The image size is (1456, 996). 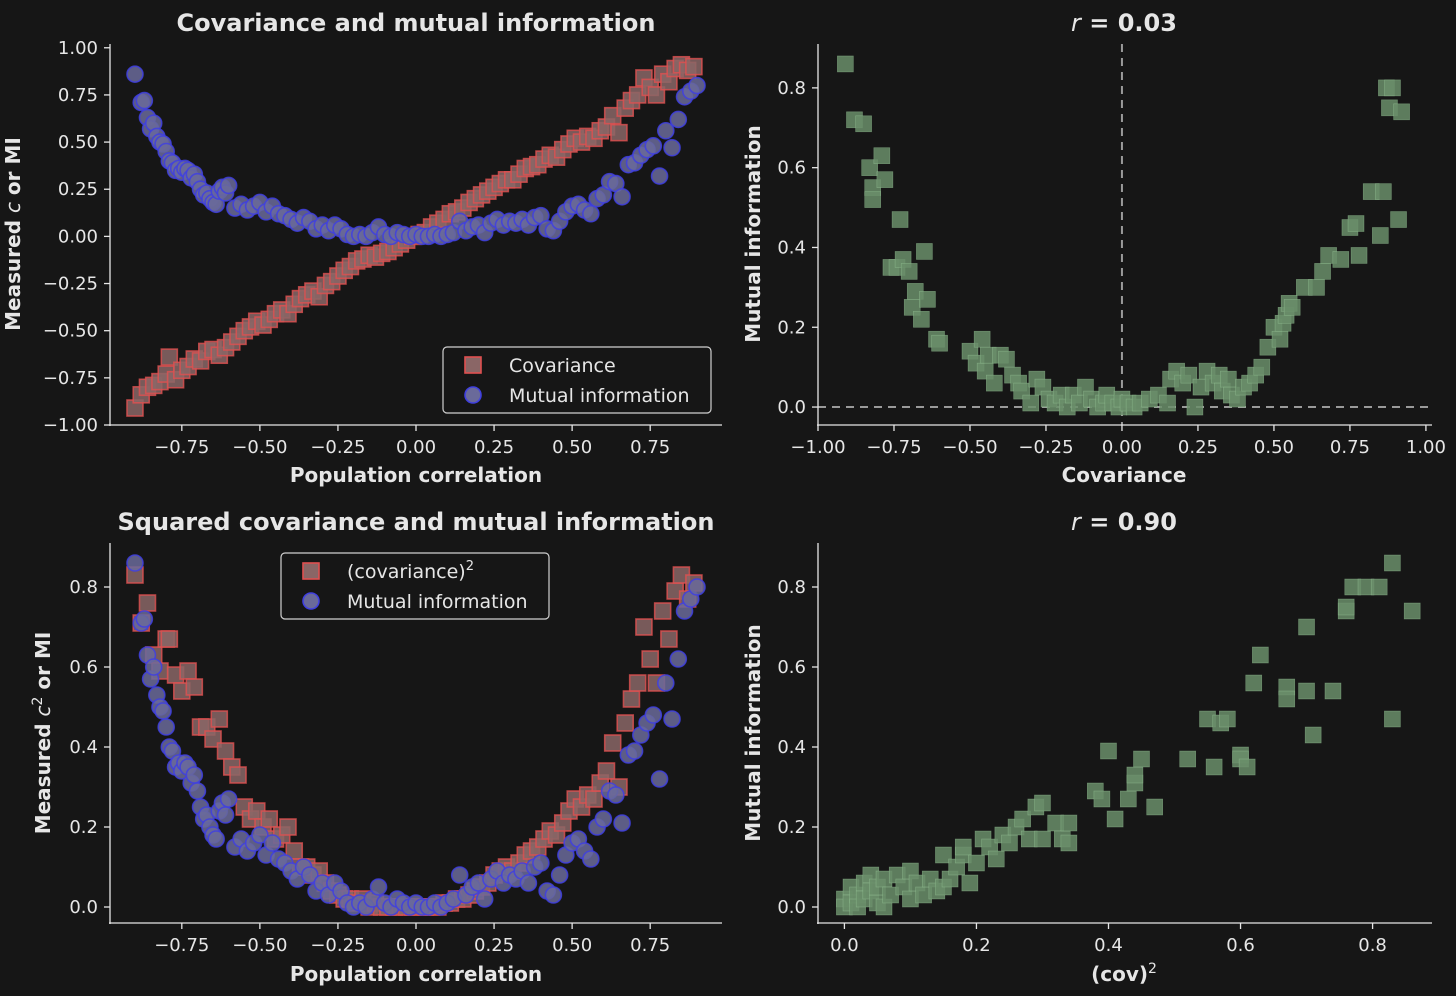 What do you see at coordinates (1152, 969) in the screenshot?
I see `x-axis-label-exponent: 2` at bounding box center [1152, 969].